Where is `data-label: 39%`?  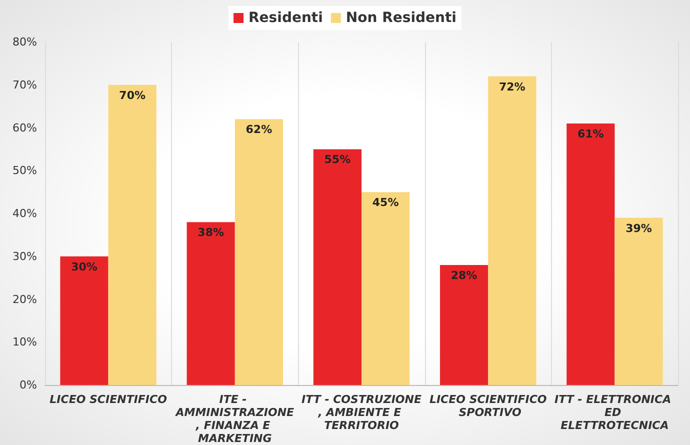 data-label: 39% is located at coordinates (639, 228).